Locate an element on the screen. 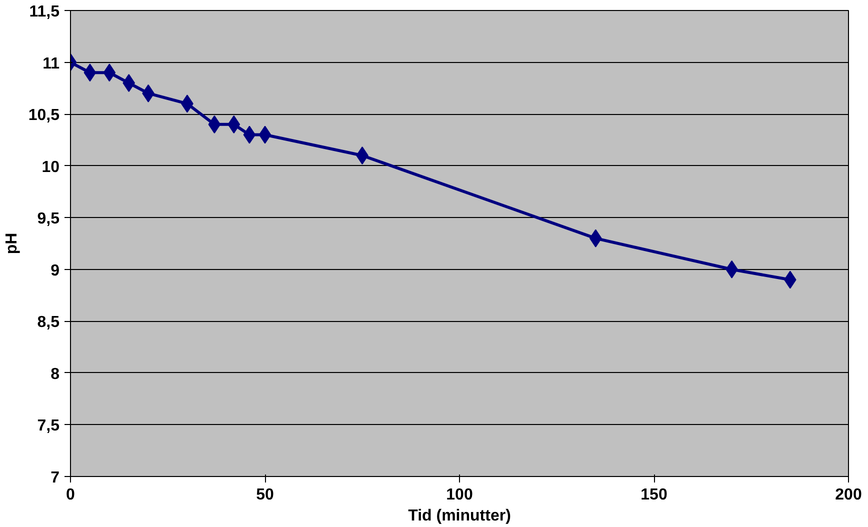  x-tick-label: 150 is located at coordinates (654, 495).